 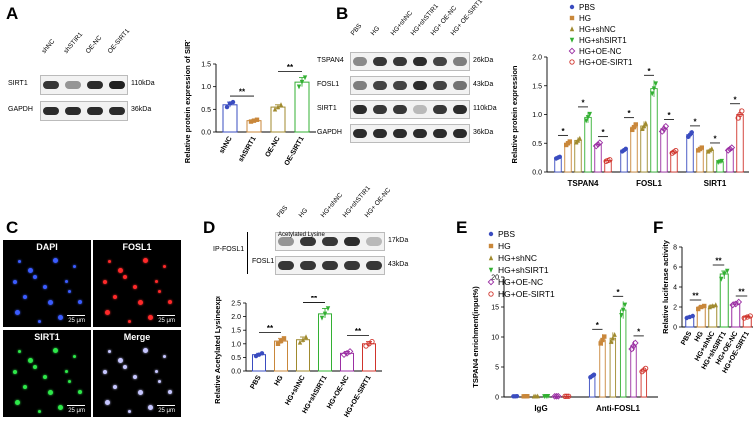 What do you see at coordinates (118, 41) in the screenshot?
I see `lane-label: OE-SIRT1` at bounding box center [118, 41].